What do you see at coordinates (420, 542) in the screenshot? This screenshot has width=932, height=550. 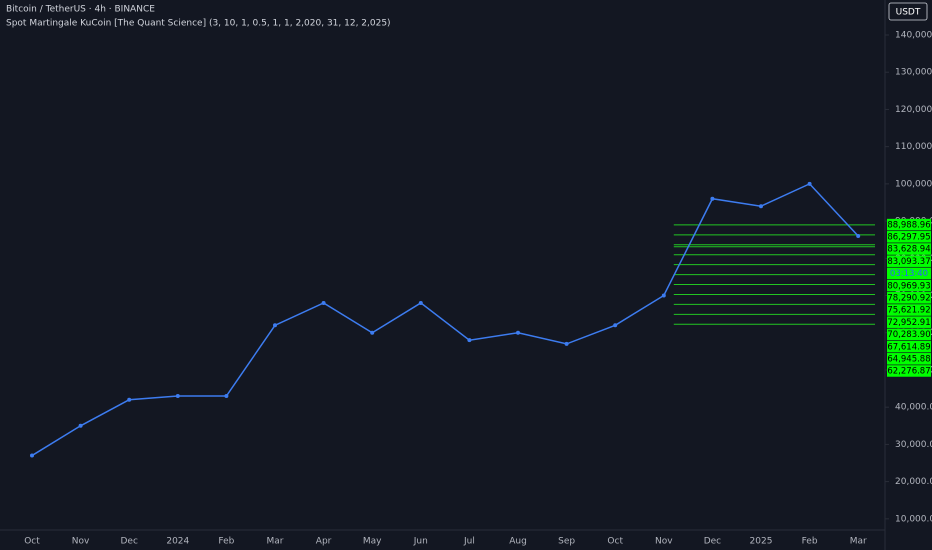 I see `x-tick-label: Jun` at bounding box center [420, 542].